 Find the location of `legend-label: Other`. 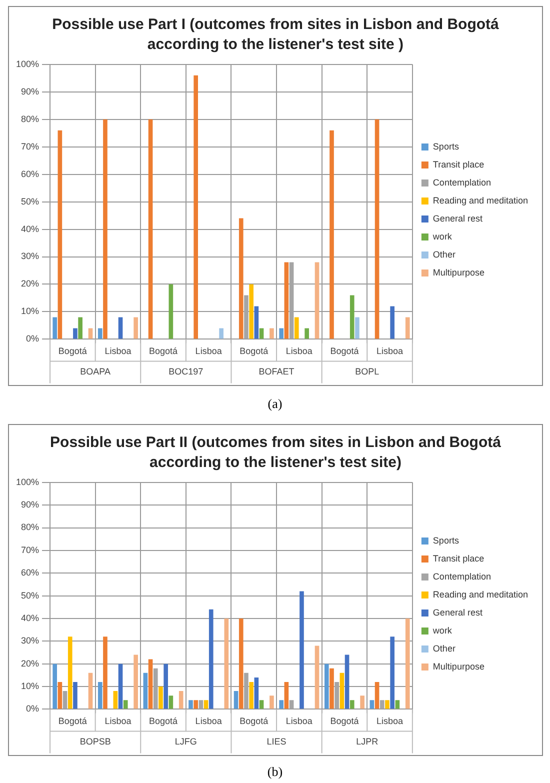

legend-label: Other is located at coordinates (444, 254).